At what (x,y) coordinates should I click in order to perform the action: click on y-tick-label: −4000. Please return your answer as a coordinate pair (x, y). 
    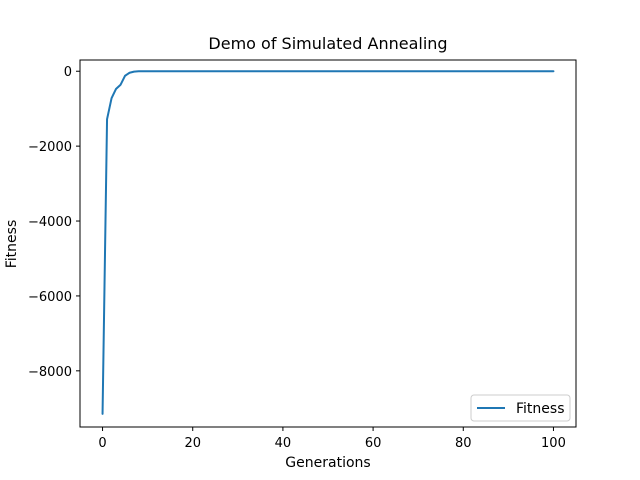
    Looking at the image, I should click on (50, 222).